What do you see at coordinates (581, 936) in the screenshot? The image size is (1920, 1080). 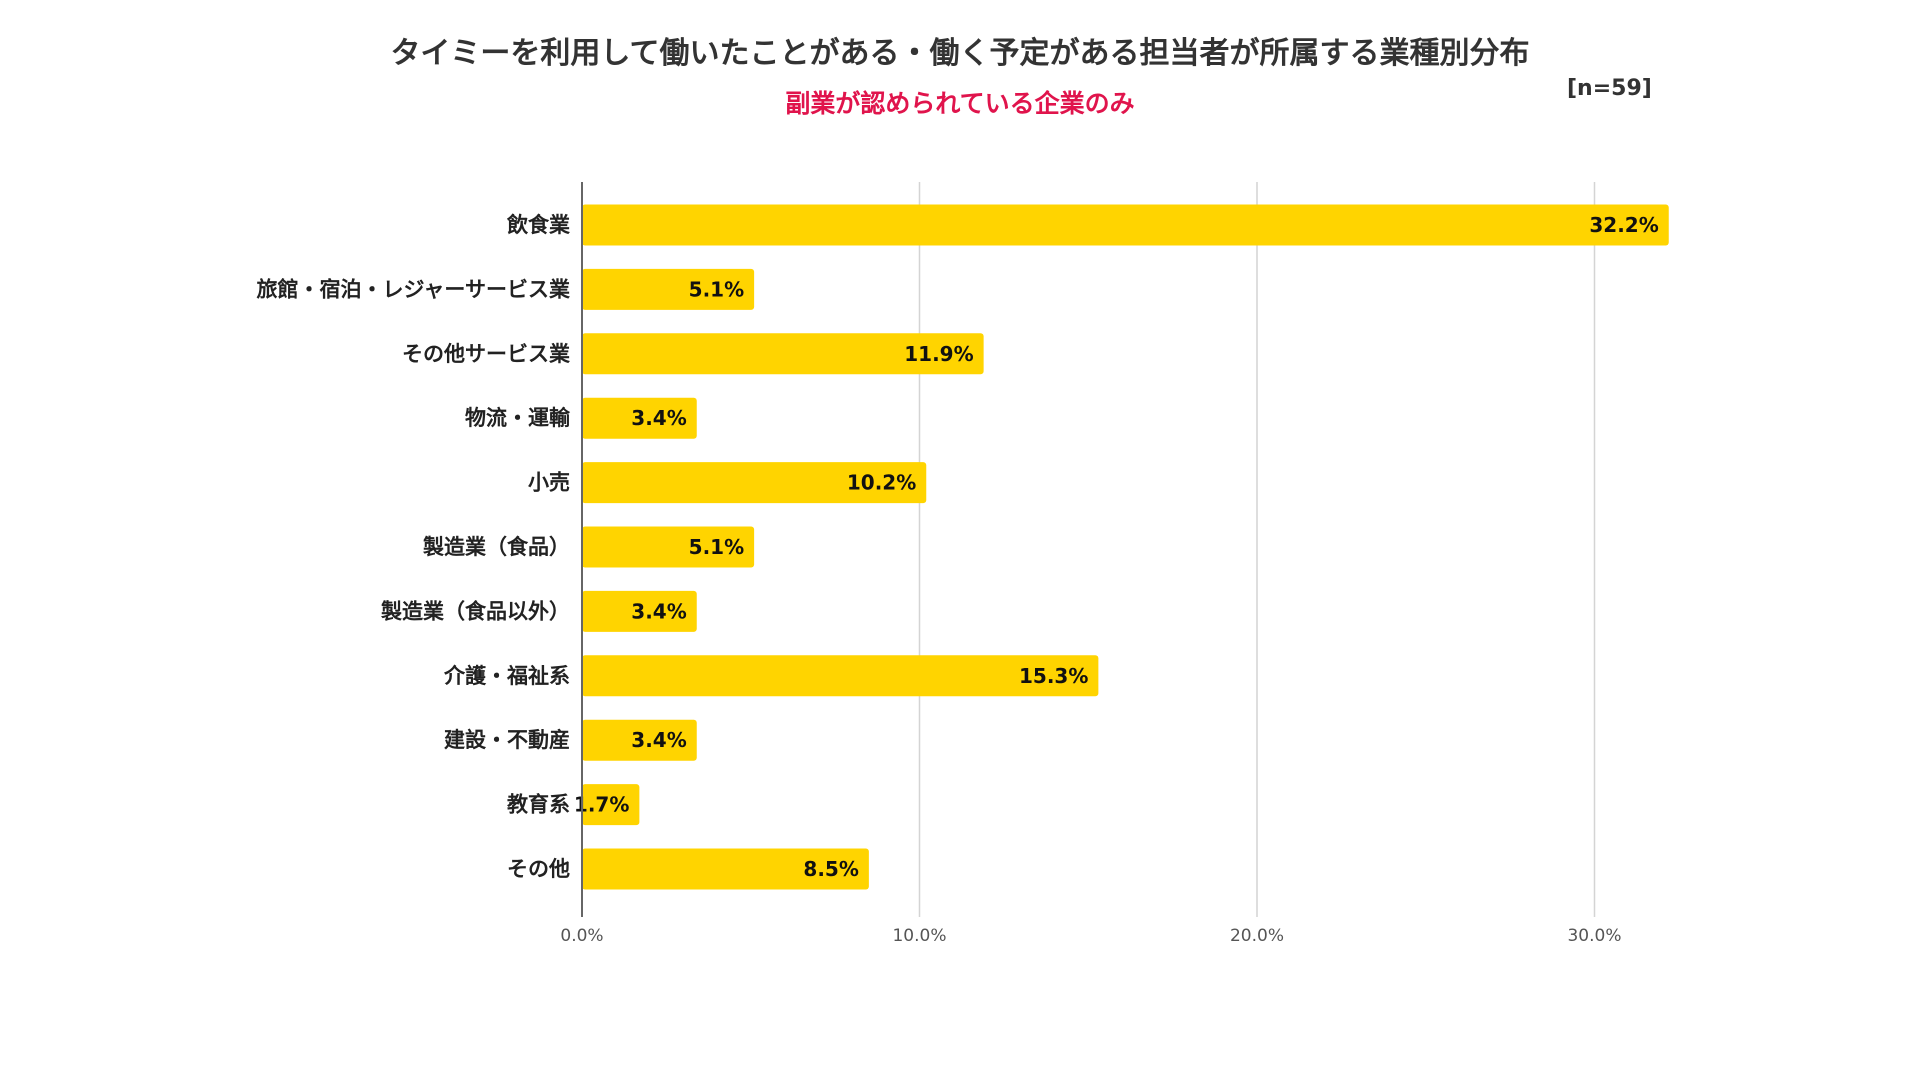 I see `x-tick-label: 0.0%` at bounding box center [581, 936].